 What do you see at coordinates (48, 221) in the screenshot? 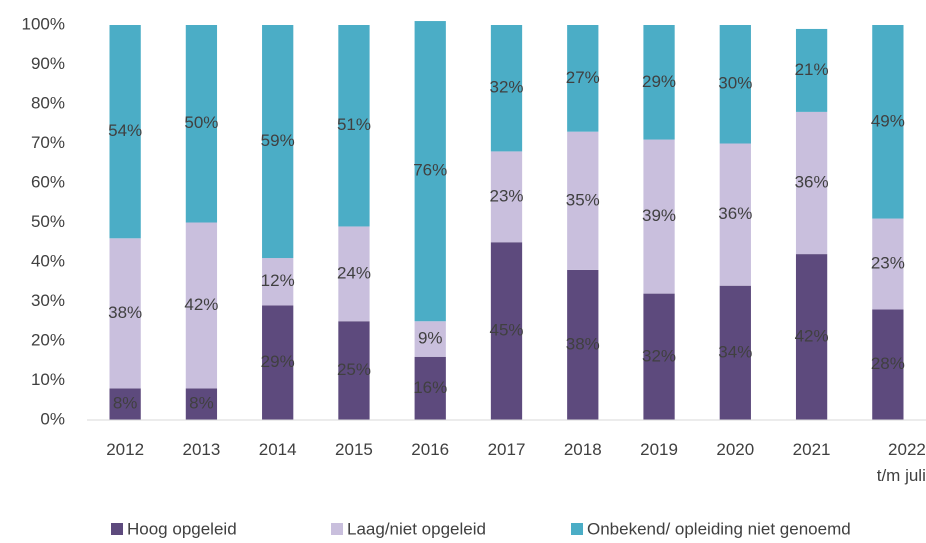
I see `y-tick-label: 50%` at bounding box center [48, 221].